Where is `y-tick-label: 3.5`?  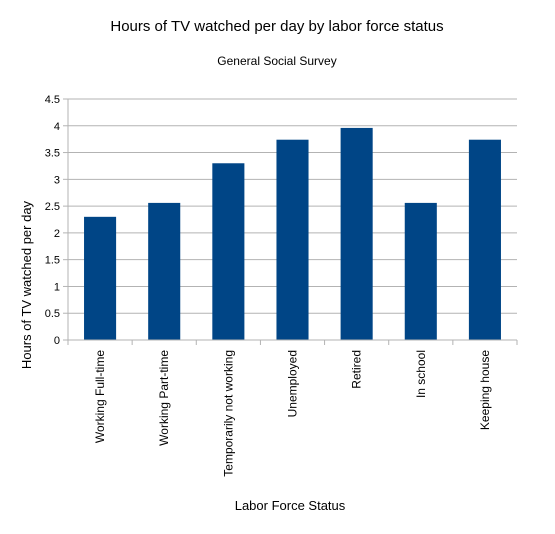
y-tick-label: 3.5 is located at coordinates (52, 154).